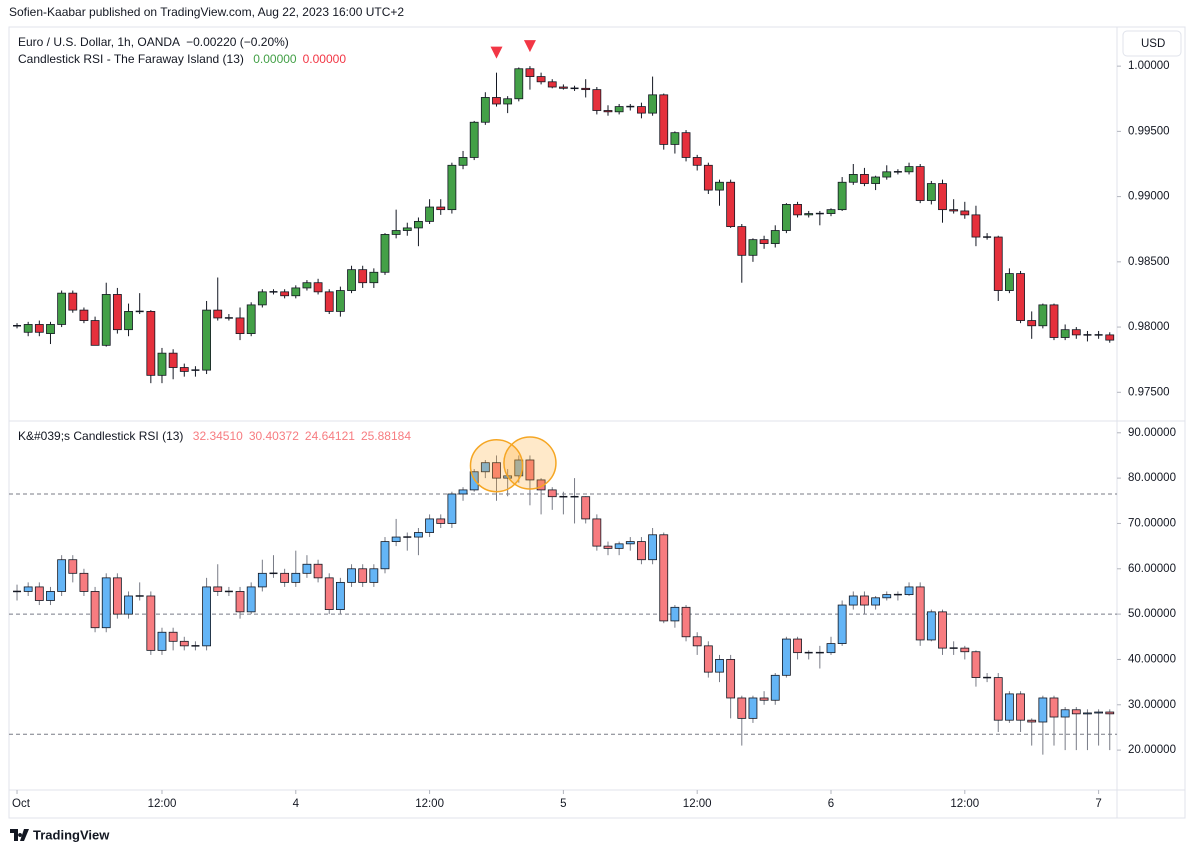 This screenshot has height=853, width=1195. I want to click on symbol-title: Euro / U.S. Dollar, 1h, OANDA, so click(99, 42).